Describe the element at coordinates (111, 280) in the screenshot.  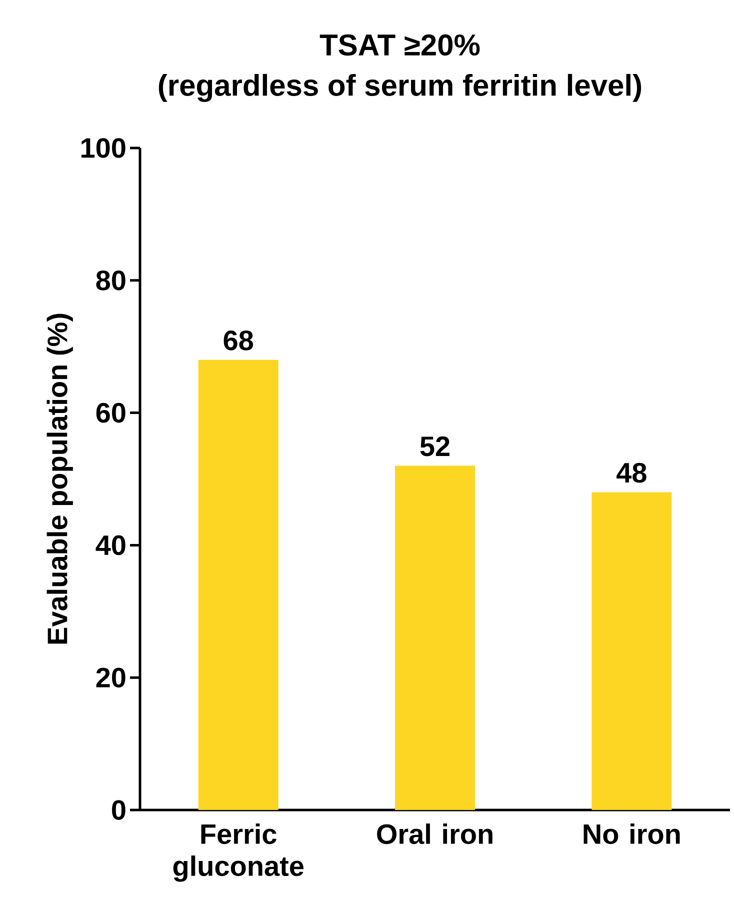
I see `y-tick-label: 80` at that location.